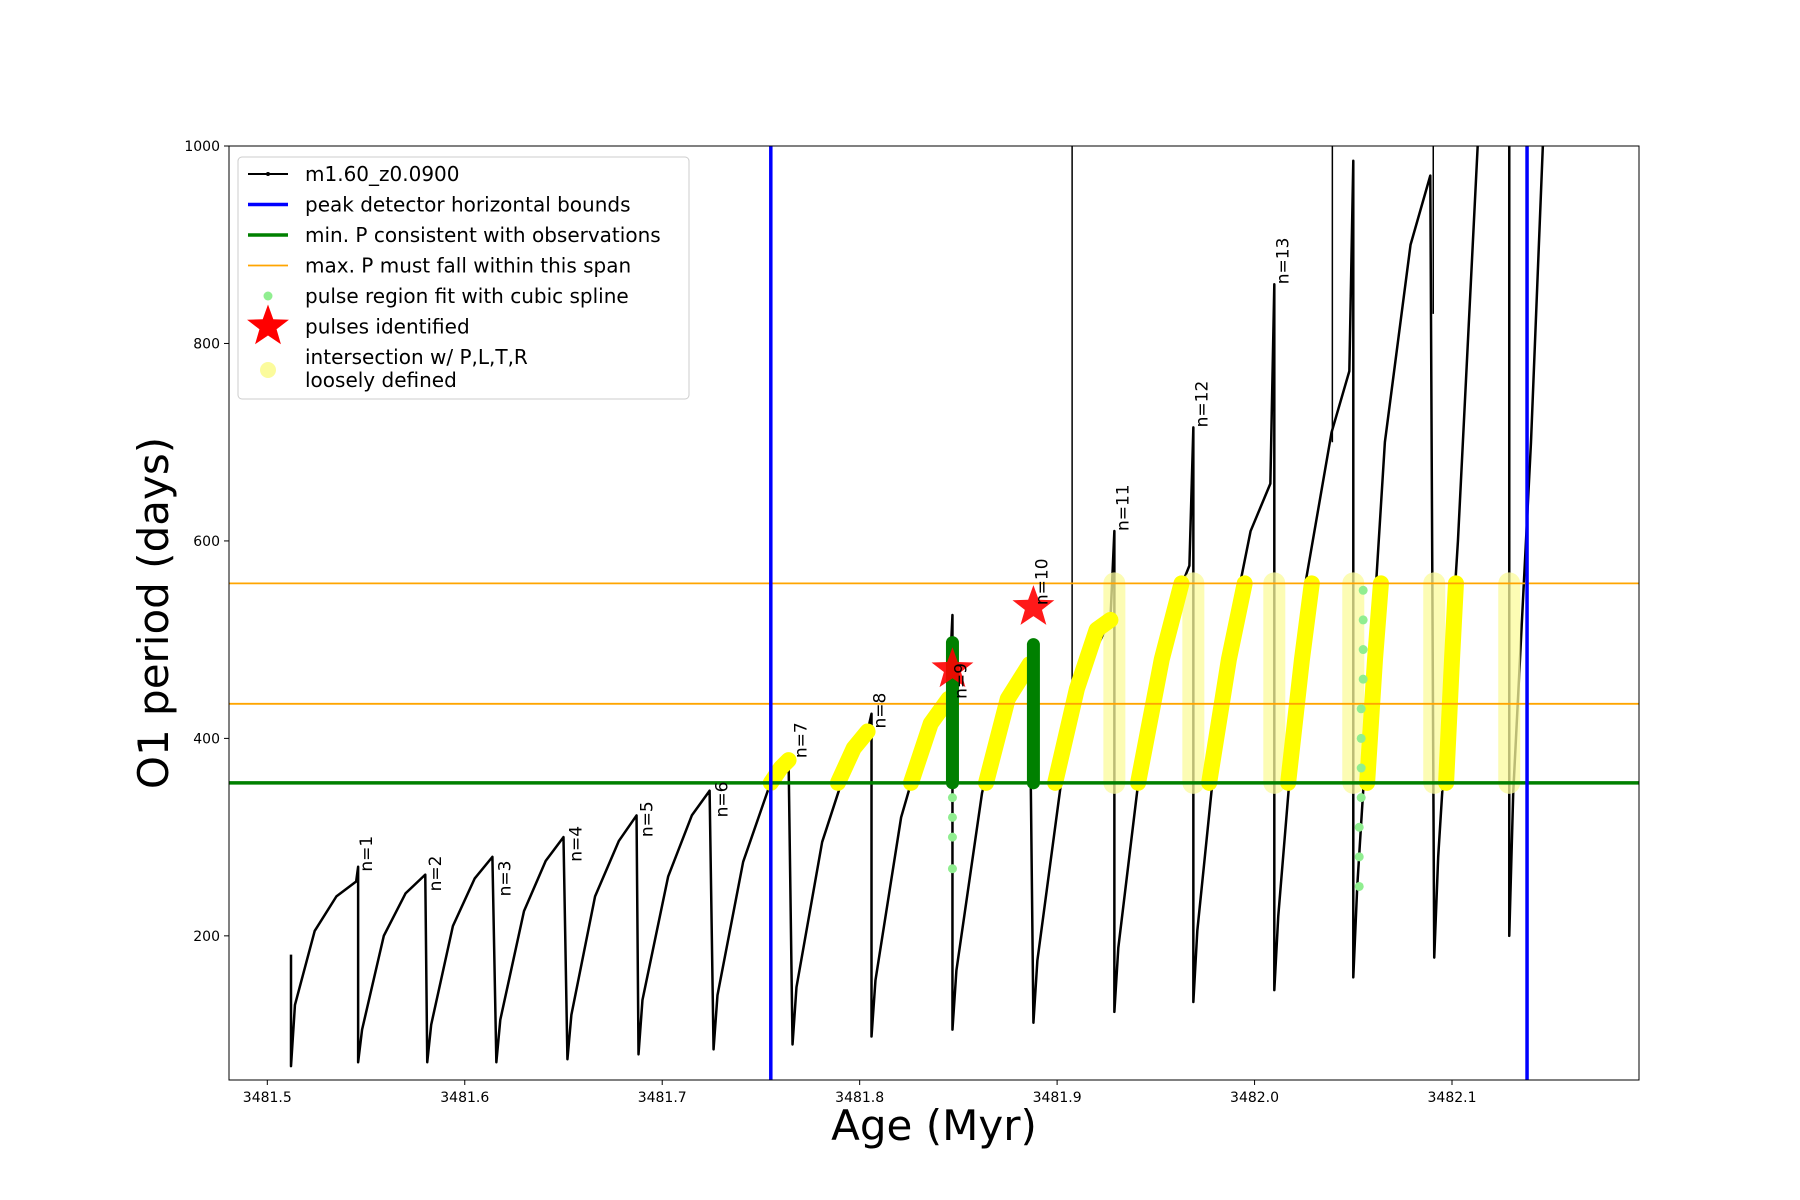  Describe the element at coordinates (206, 542) in the screenshot. I see `y-tick-label: 600` at that location.